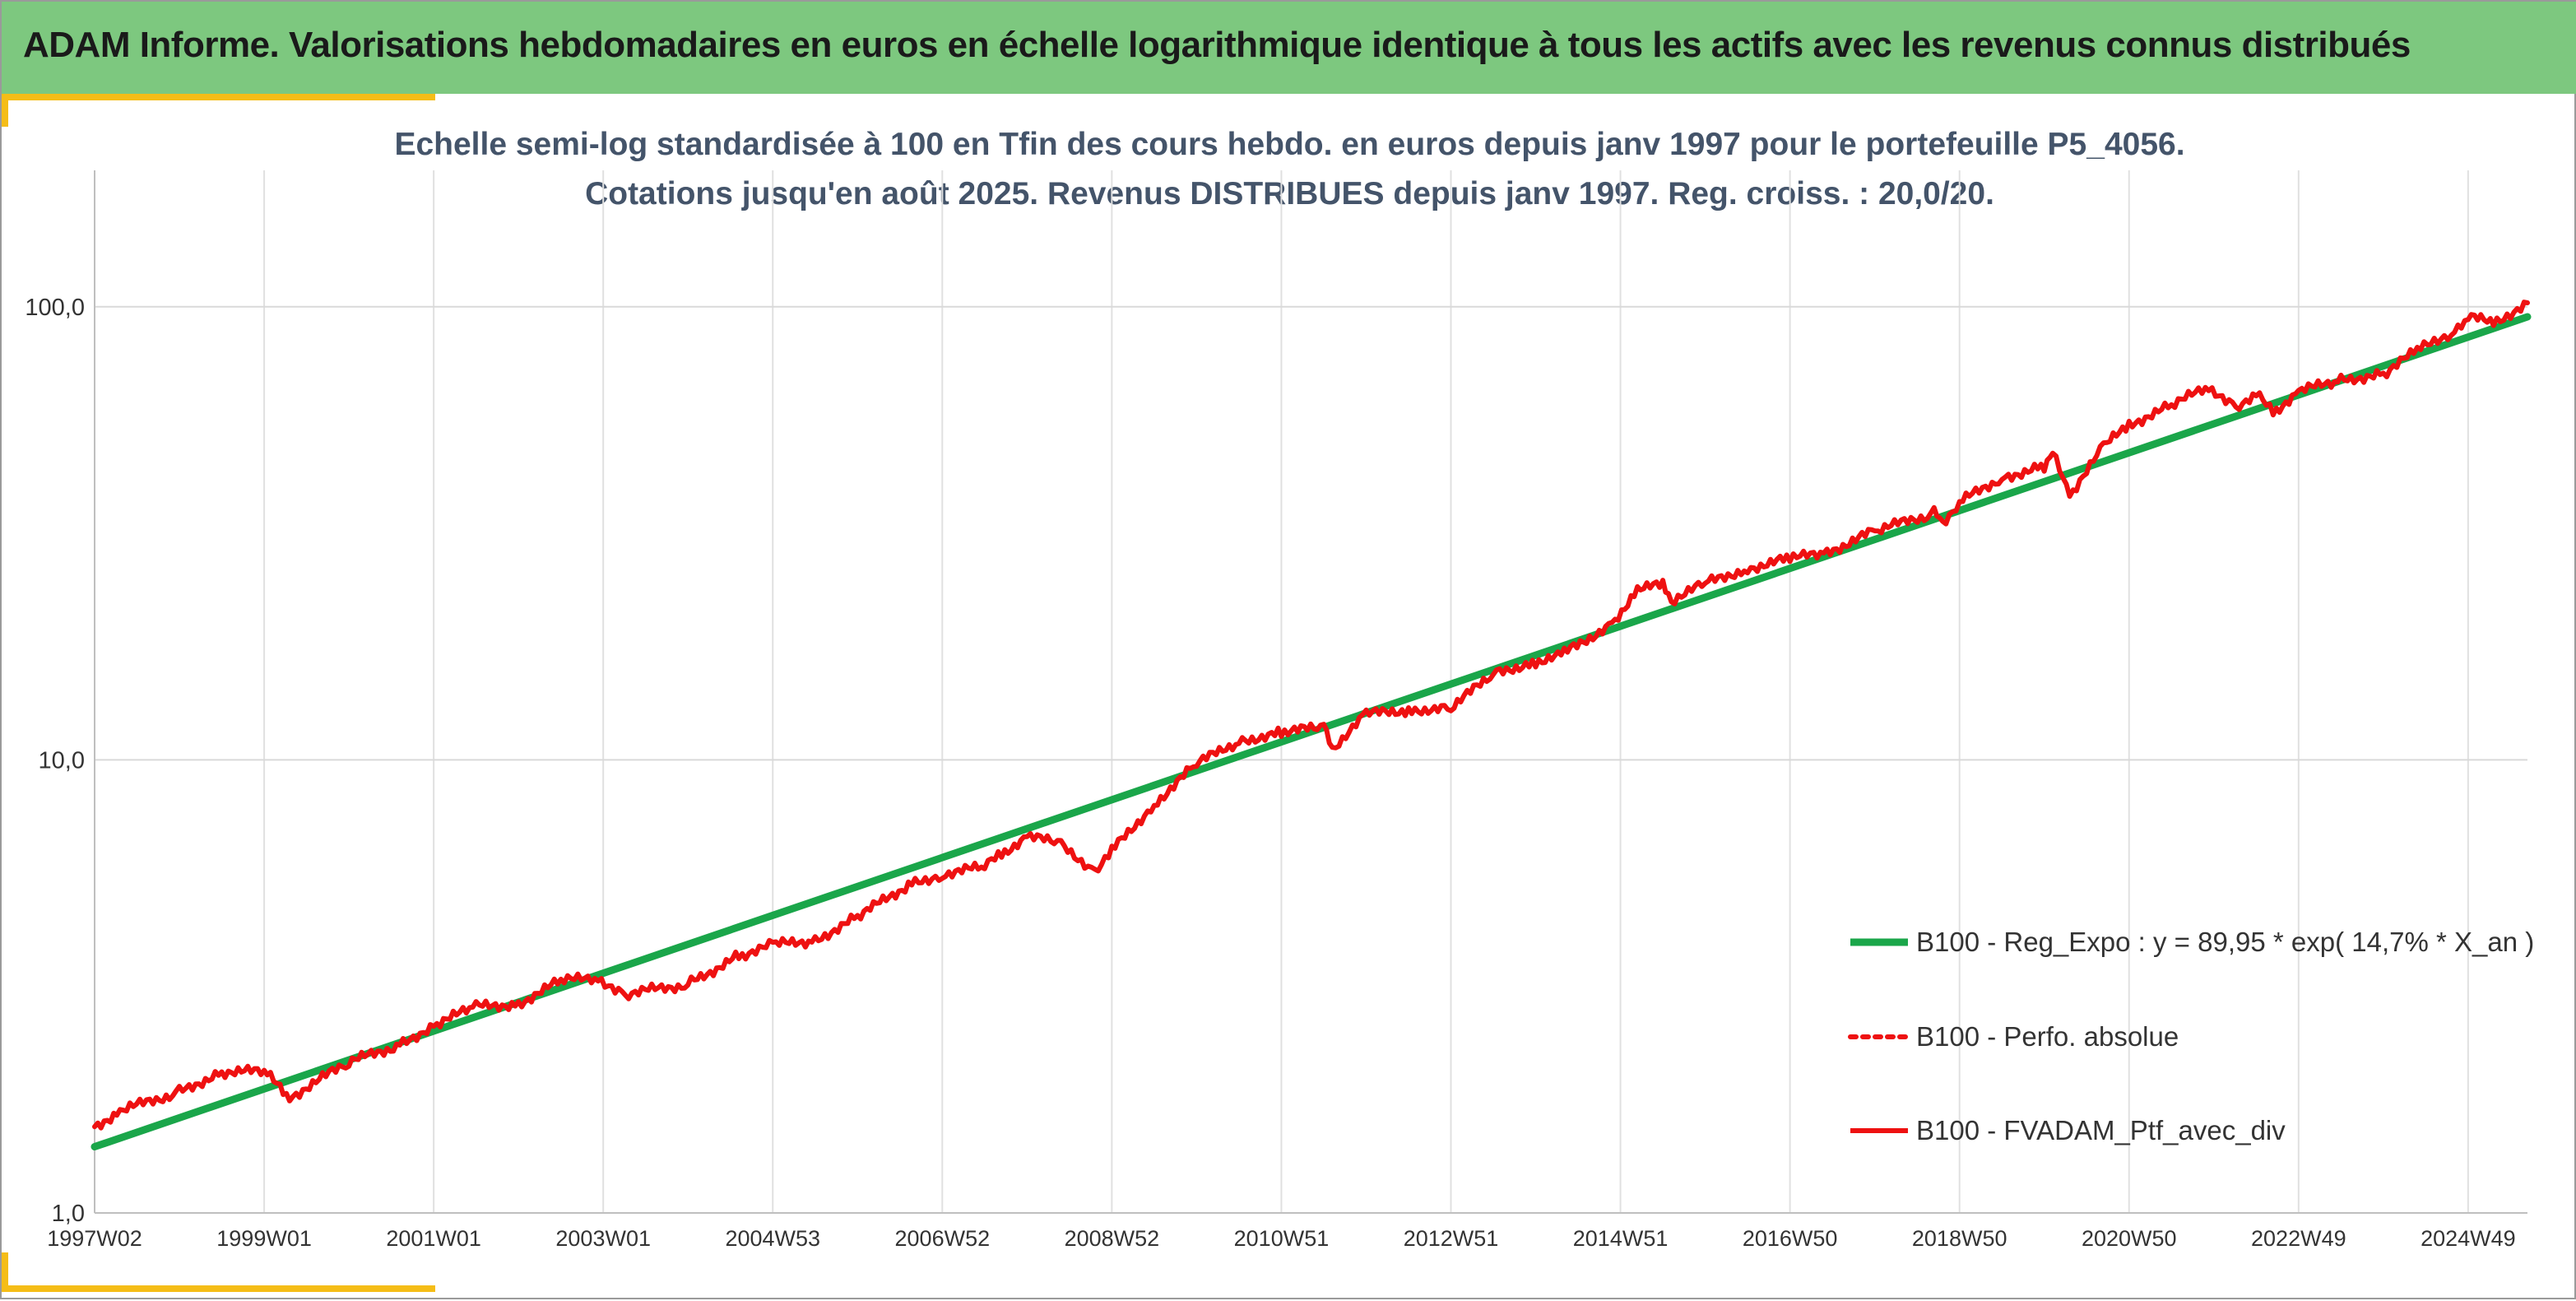 The image size is (2576, 1301). What do you see at coordinates (1112, 1238) in the screenshot?
I see `x-tick-label: 2008W52` at bounding box center [1112, 1238].